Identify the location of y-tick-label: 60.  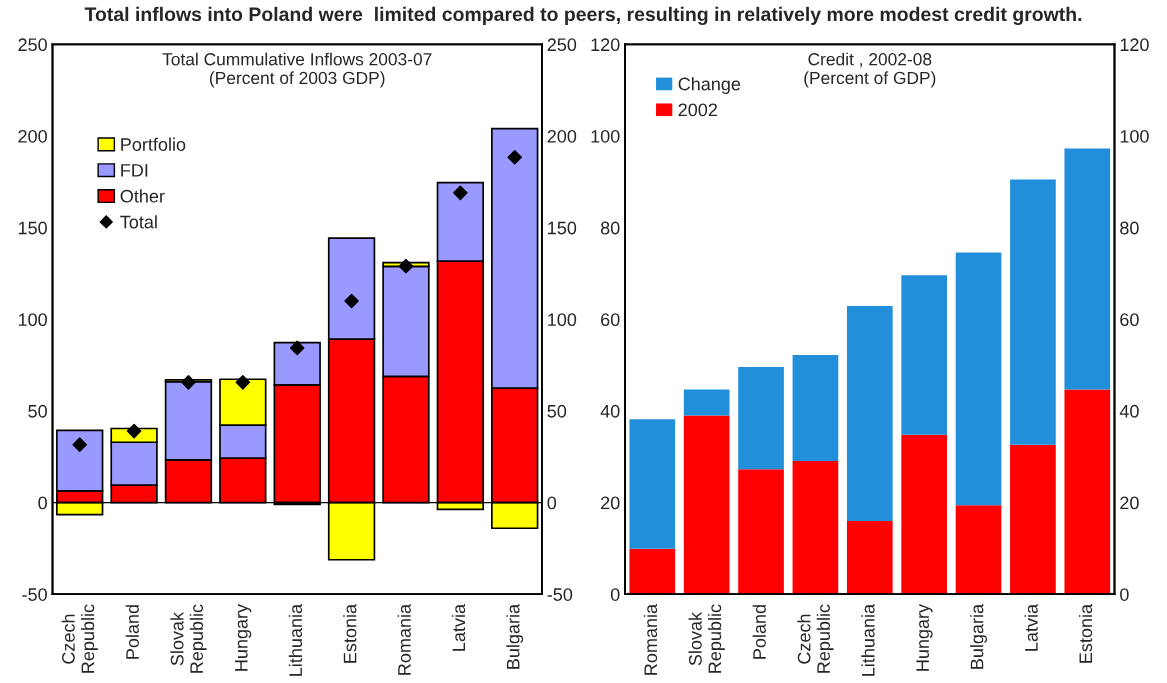
(610, 320).